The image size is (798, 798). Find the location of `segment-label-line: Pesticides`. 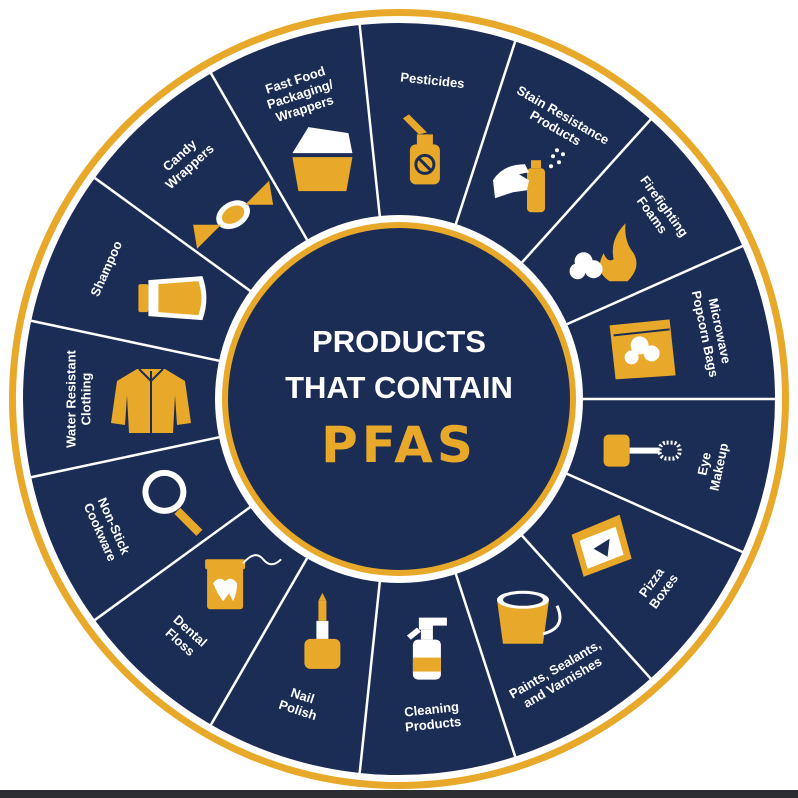

segment-label-line: Pesticides is located at coordinates (433, 80).